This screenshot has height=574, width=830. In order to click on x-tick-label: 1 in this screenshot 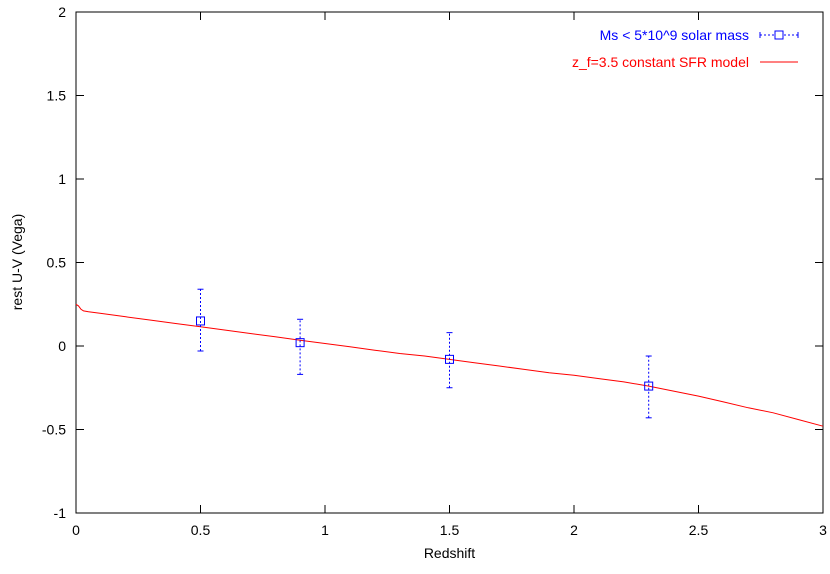, I will do `click(325, 530)`.